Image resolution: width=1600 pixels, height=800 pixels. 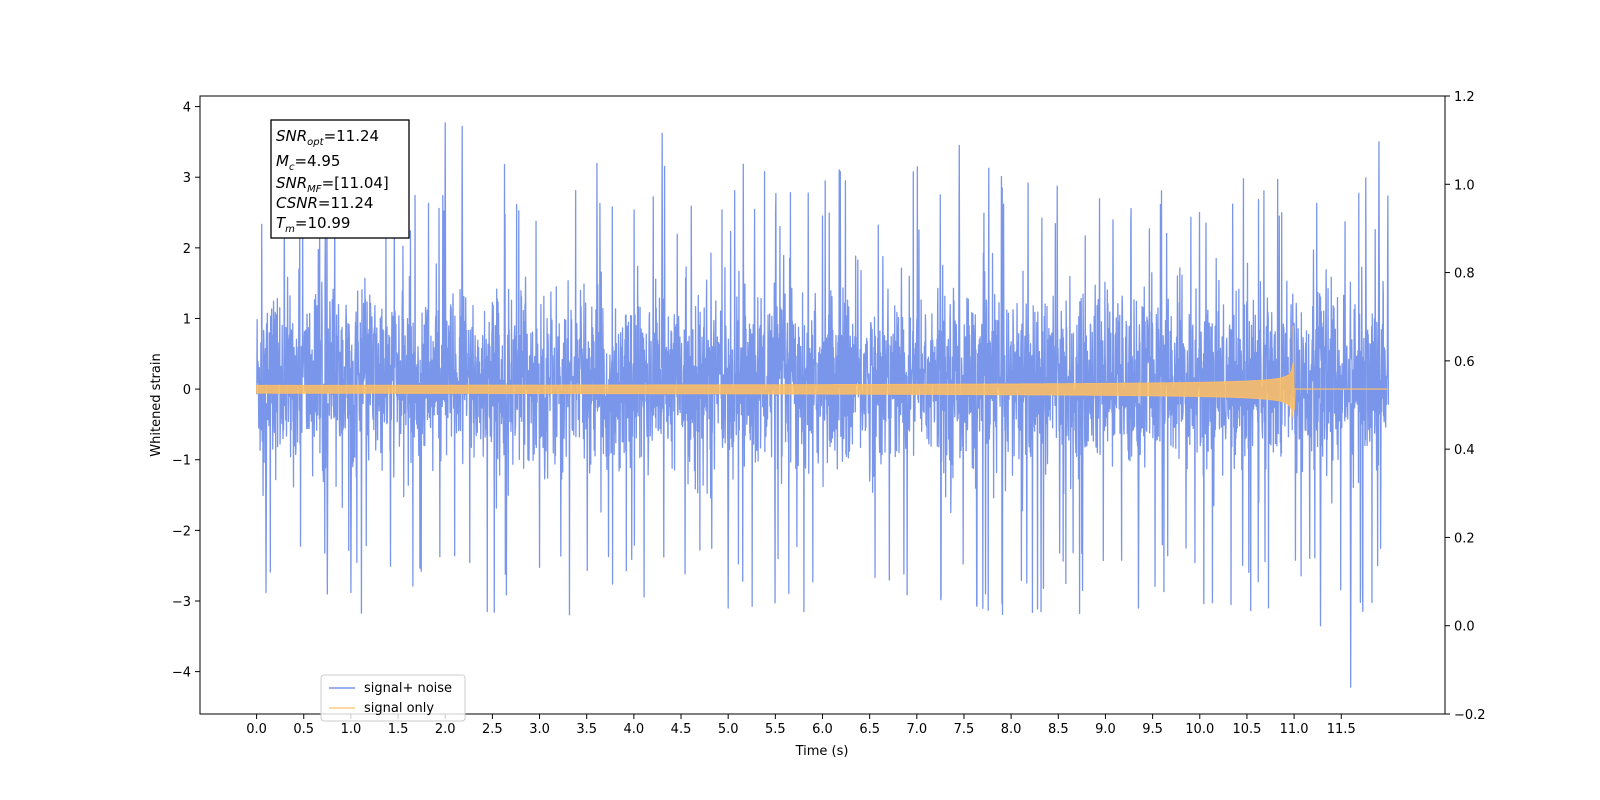 I want to click on legend: signal+ noise signal only, so click(x=393, y=698).